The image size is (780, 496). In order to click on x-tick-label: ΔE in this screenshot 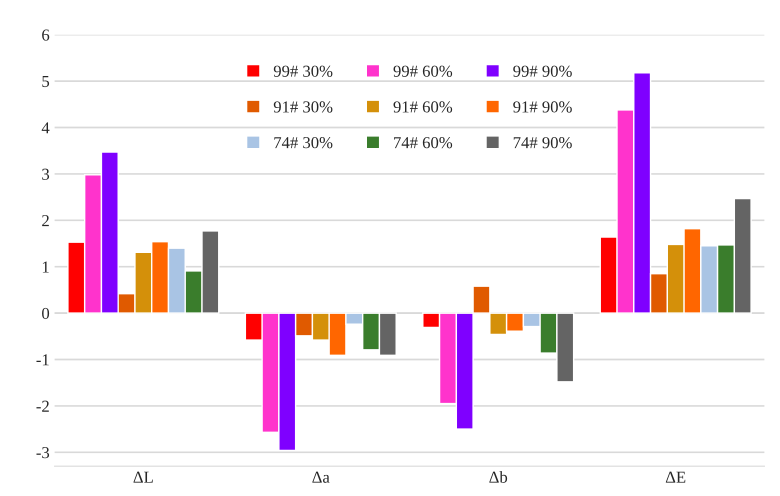, I will do `click(676, 477)`.